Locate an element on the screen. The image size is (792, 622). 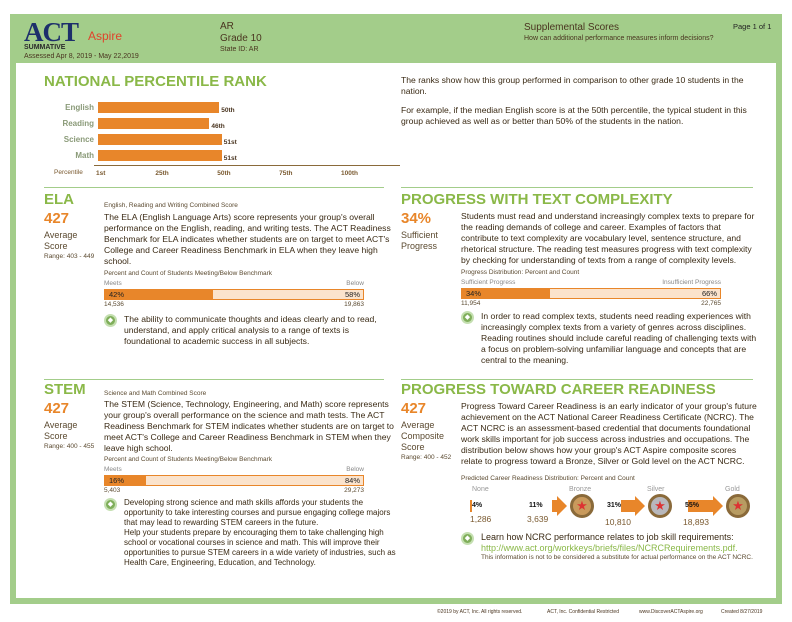
npr-tick-label: 25th is located at coordinates (162, 173).